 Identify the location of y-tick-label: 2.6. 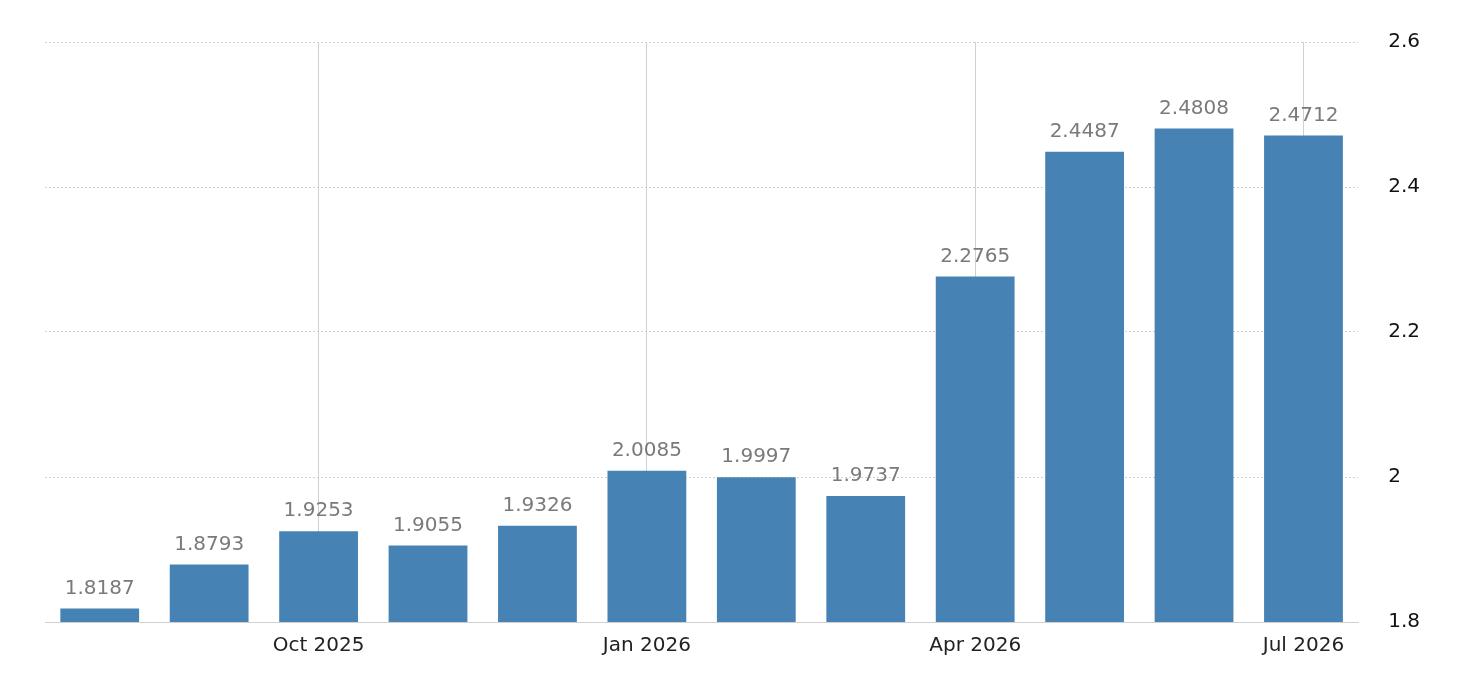
(1404, 40).